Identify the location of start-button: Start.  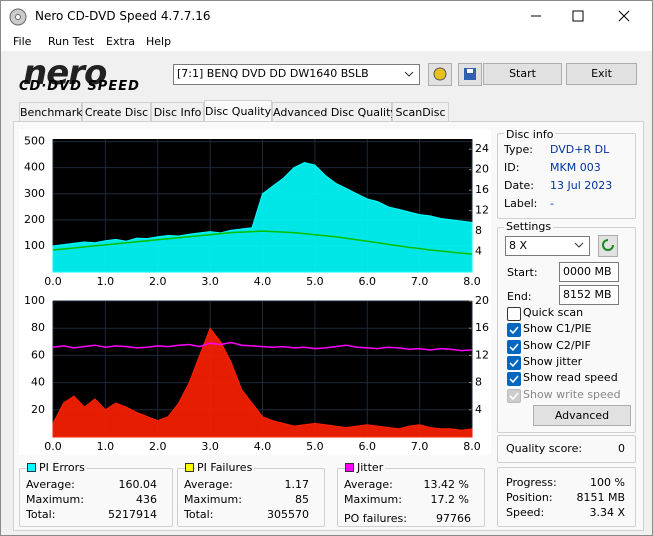
(522, 74).